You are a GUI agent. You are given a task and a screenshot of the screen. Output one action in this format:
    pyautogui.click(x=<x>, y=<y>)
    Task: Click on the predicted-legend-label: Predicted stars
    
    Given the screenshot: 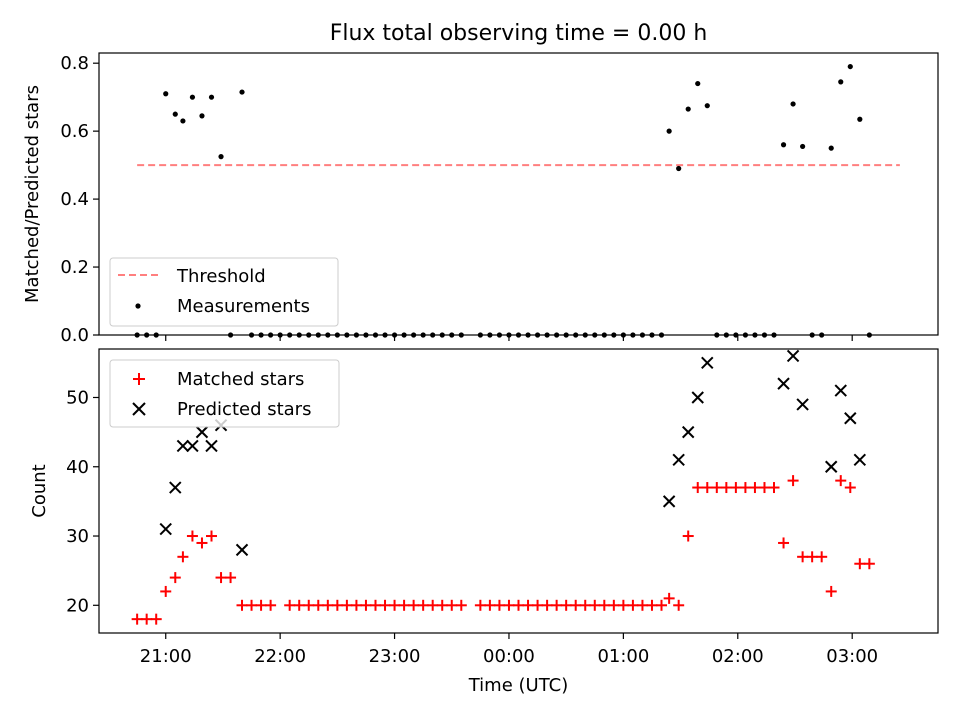 What is the action you would take?
    pyautogui.click(x=244, y=409)
    